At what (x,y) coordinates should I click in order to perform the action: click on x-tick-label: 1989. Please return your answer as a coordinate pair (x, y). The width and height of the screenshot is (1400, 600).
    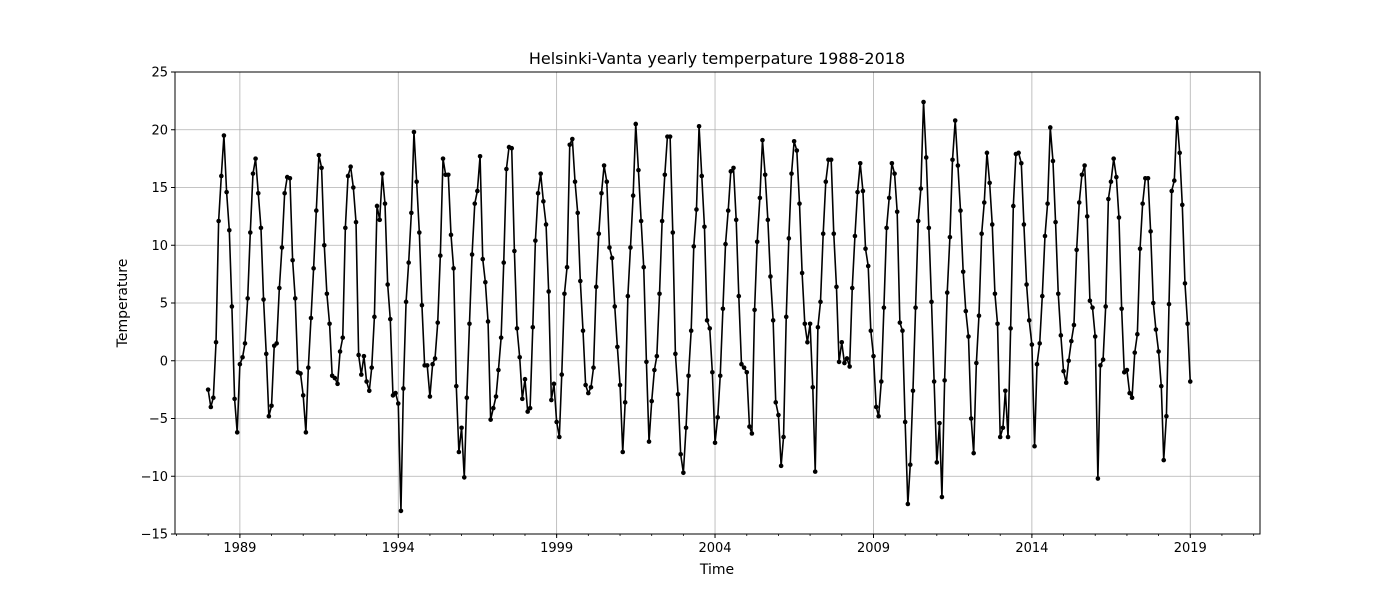
    Looking at the image, I should click on (239, 548).